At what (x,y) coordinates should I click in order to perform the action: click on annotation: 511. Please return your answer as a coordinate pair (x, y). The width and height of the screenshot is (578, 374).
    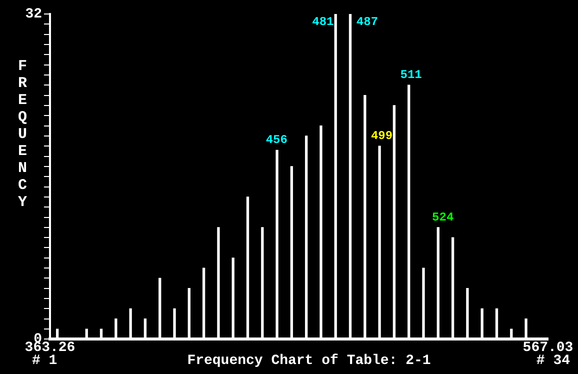
    Looking at the image, I should click on (411, 75).